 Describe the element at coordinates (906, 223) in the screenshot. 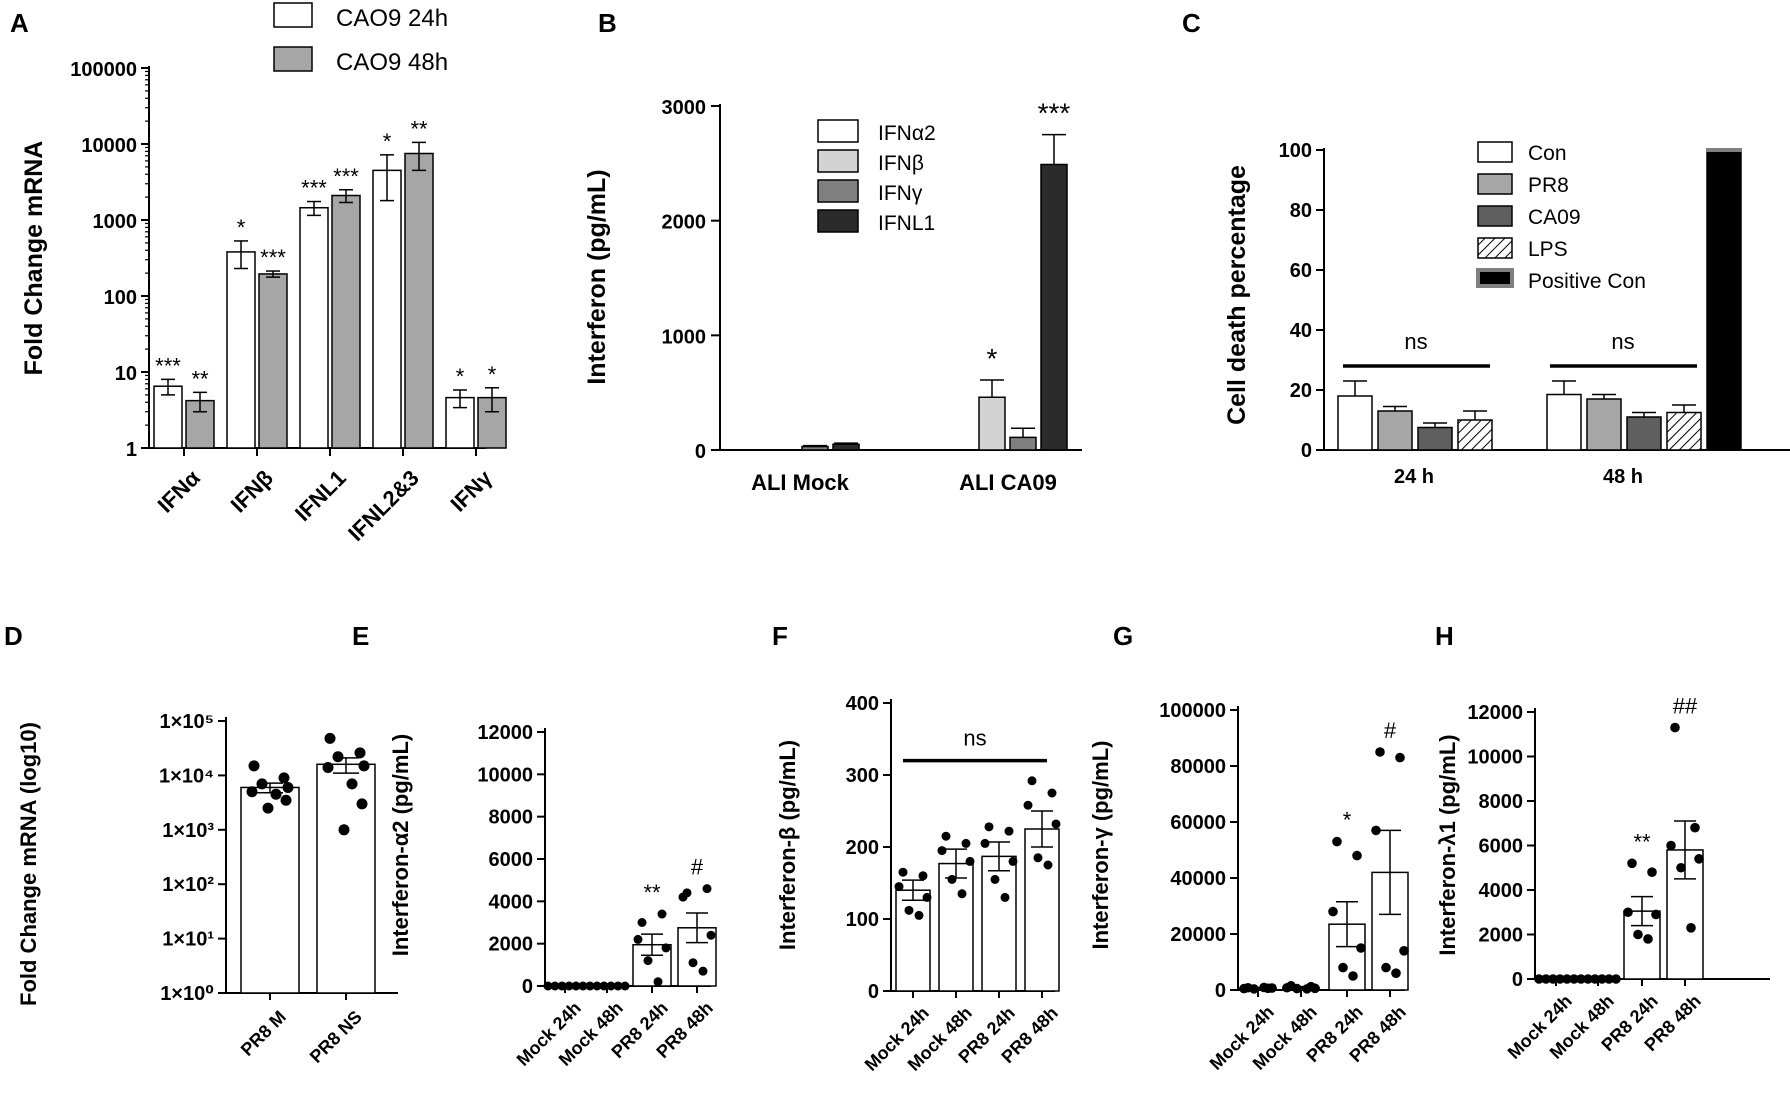

I see `panel-b-legend-label: IFNL1` at that location.